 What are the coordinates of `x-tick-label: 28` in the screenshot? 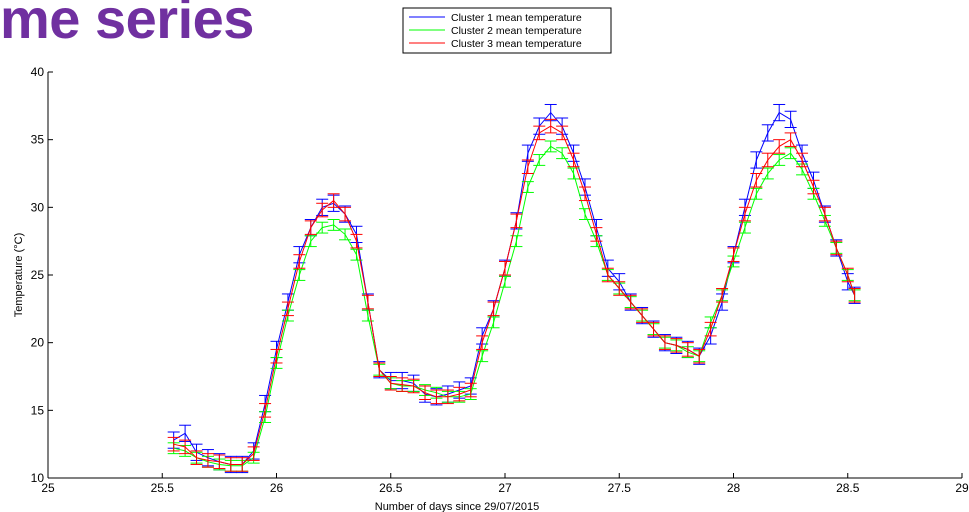 It's located at (734, 488).